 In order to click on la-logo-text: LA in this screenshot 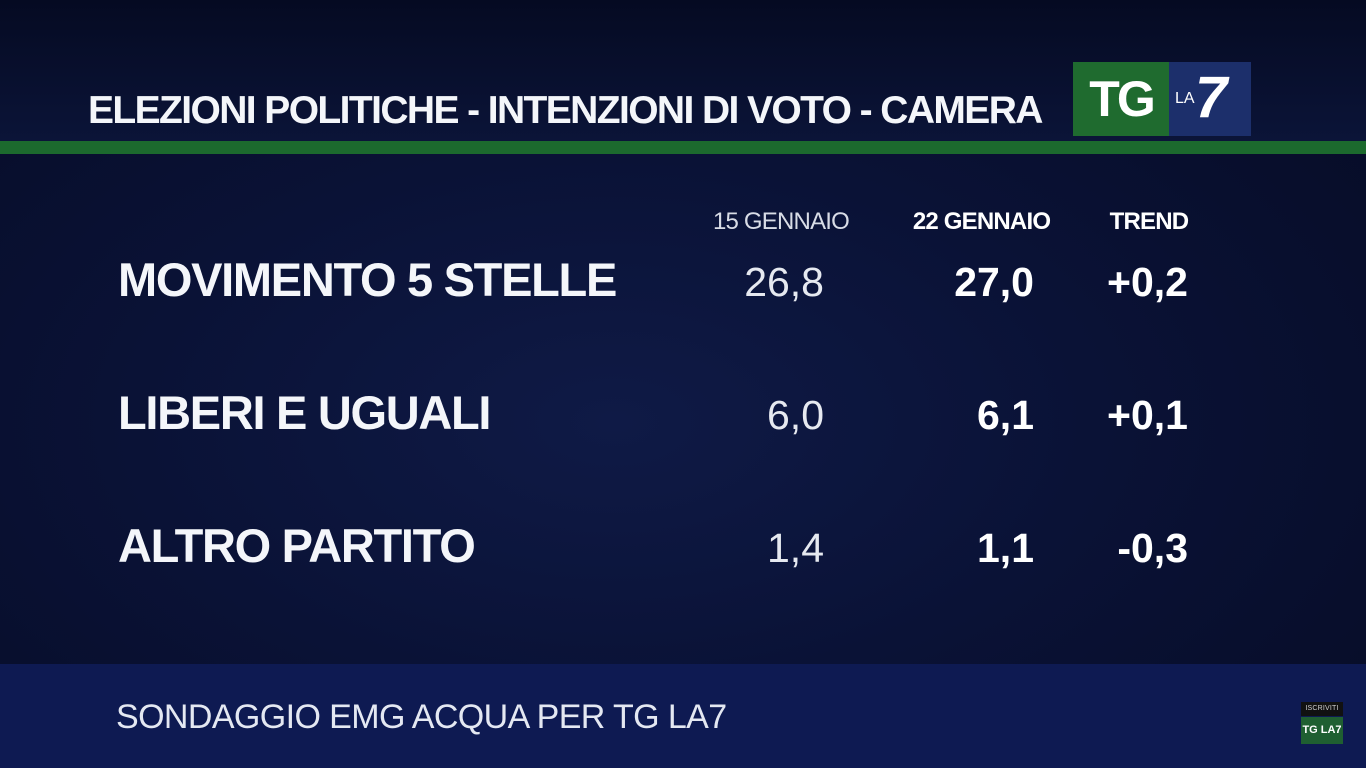, I will do `click(1185, 98)`.